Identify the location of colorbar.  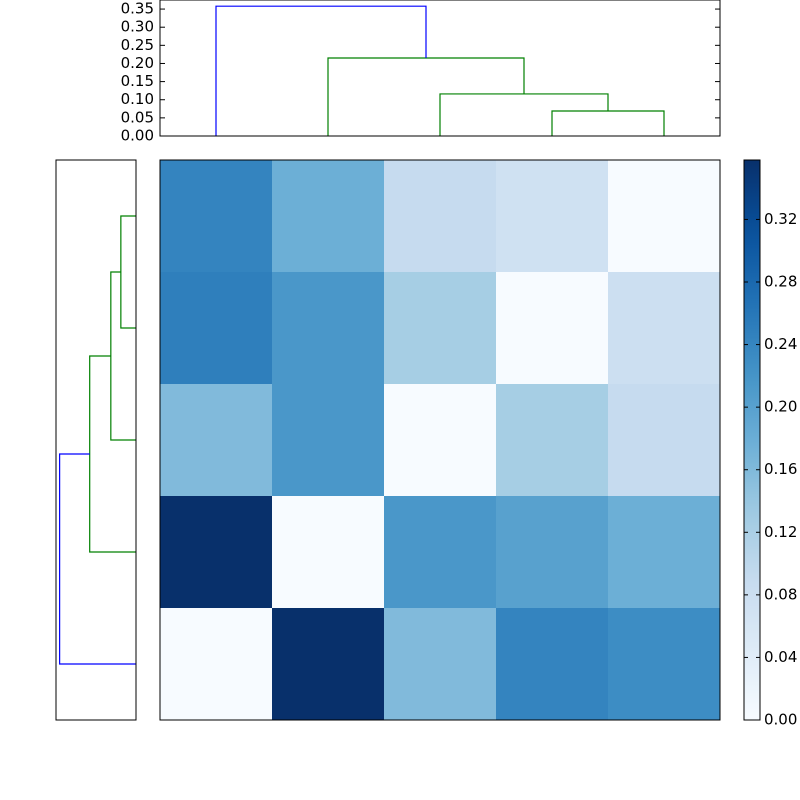
(752, 440).